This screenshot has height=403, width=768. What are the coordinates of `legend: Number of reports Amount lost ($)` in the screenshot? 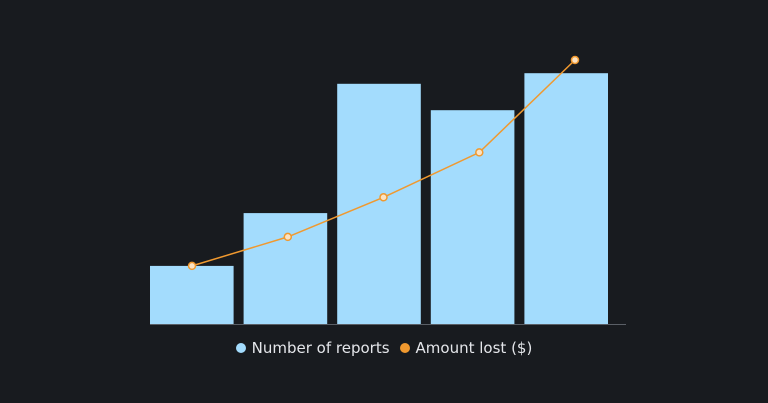 It's located at (384, 348).